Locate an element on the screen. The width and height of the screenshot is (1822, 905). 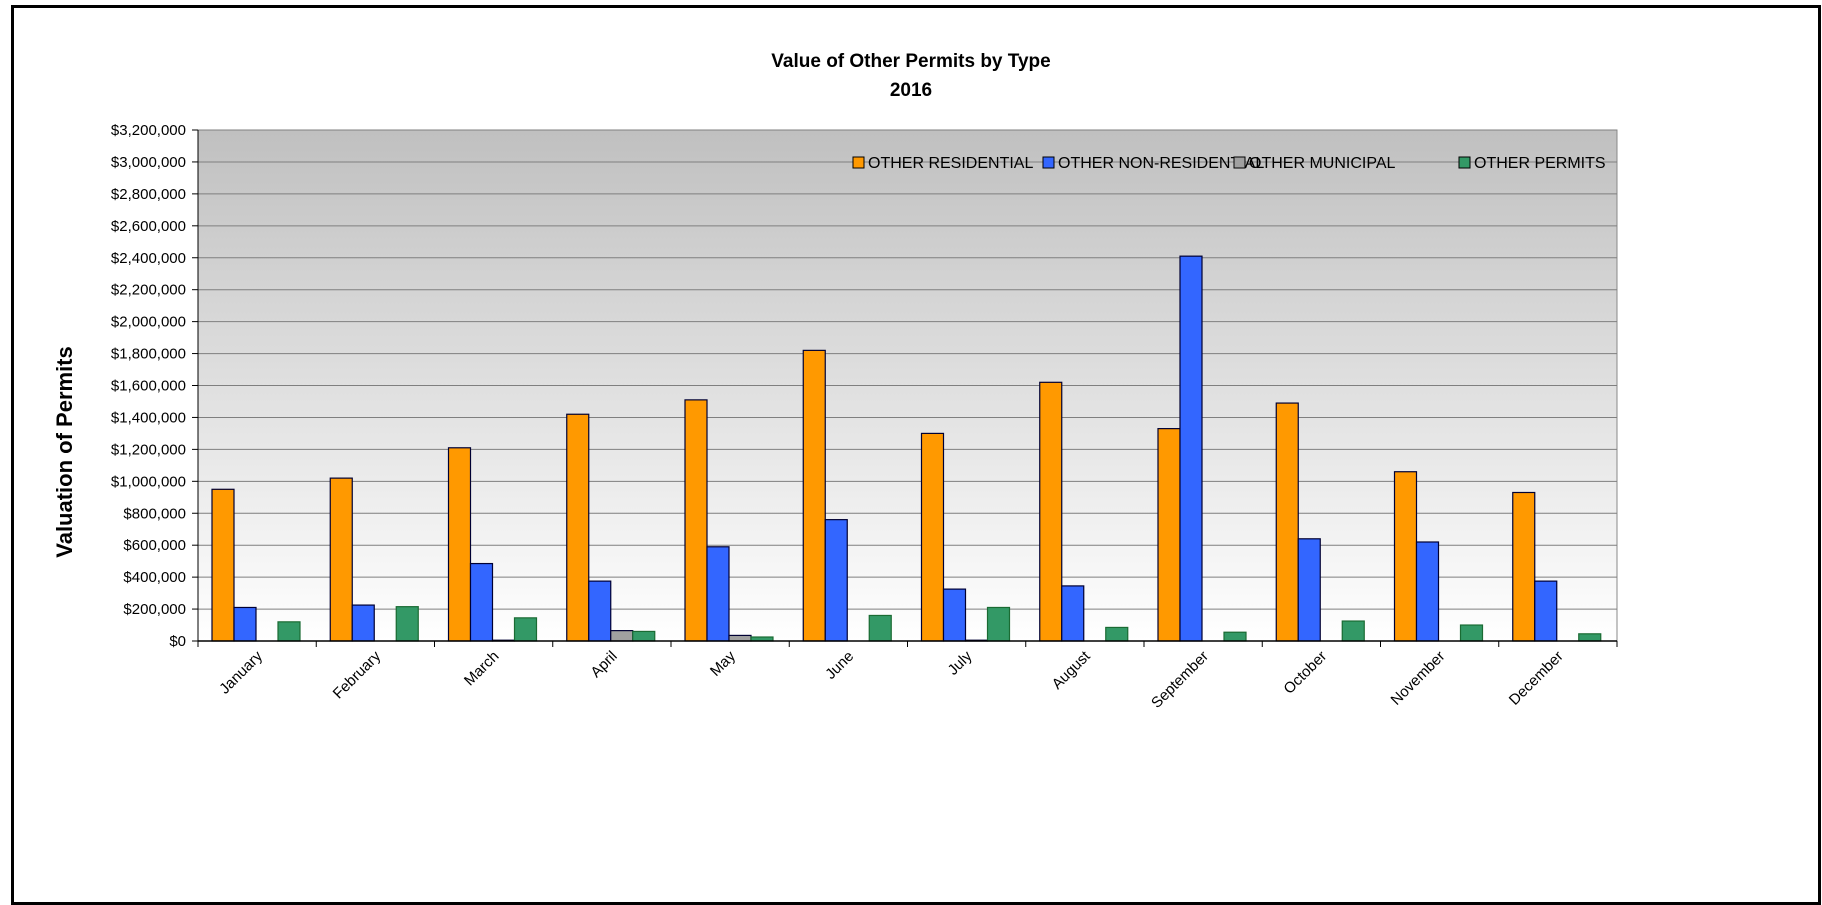
y-tick-label: $1,200,000 is located at coordinates (148, 449).